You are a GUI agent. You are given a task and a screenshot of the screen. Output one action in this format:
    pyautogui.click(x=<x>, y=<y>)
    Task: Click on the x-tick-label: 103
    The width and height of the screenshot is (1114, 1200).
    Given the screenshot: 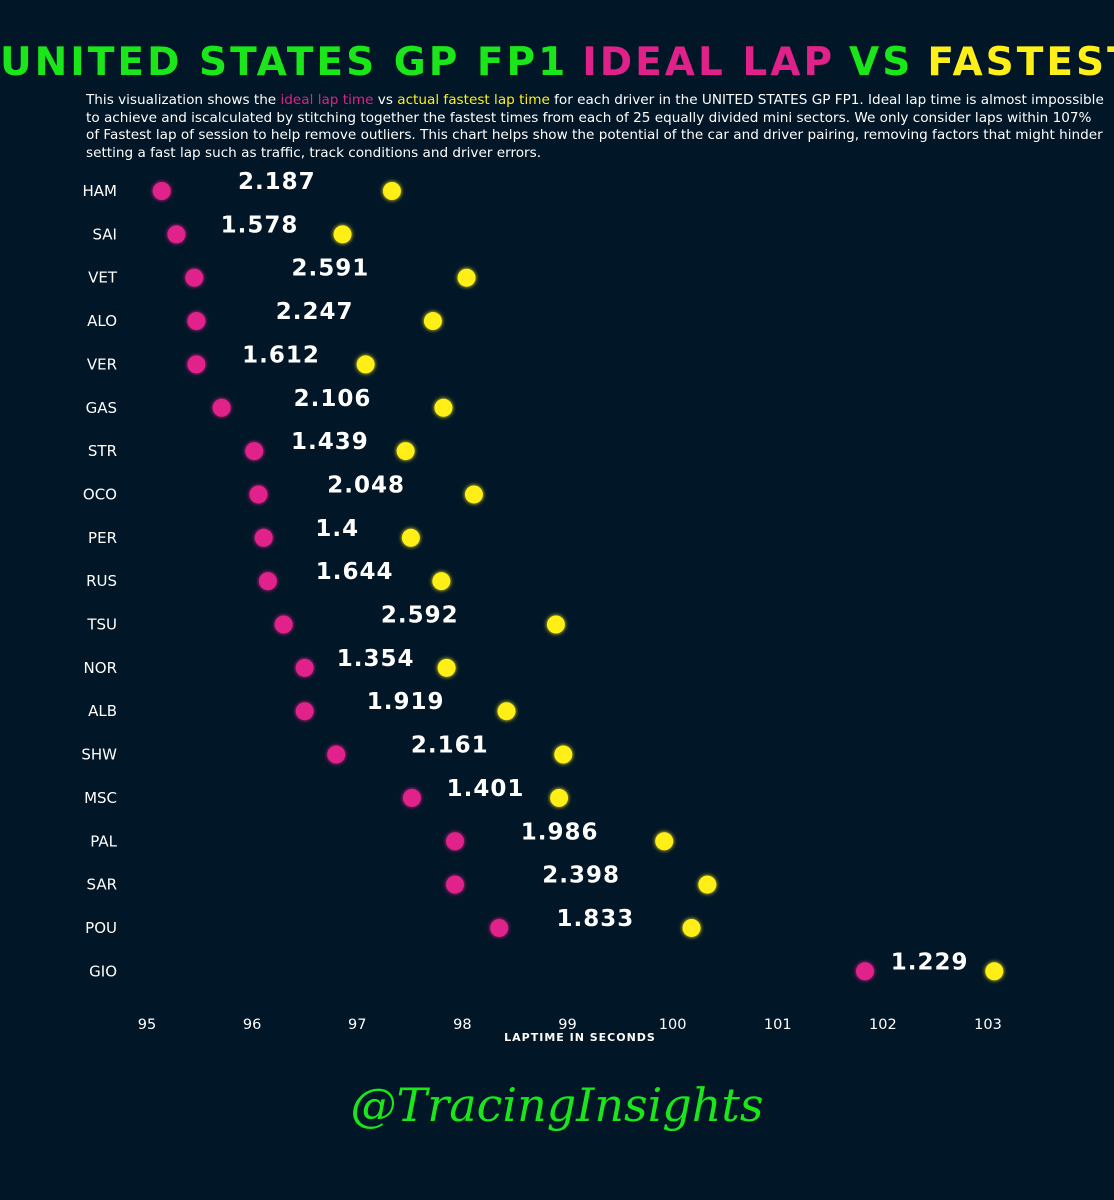 What is the action you would take?
    pyautogui.click(x=988, y=1025)
    